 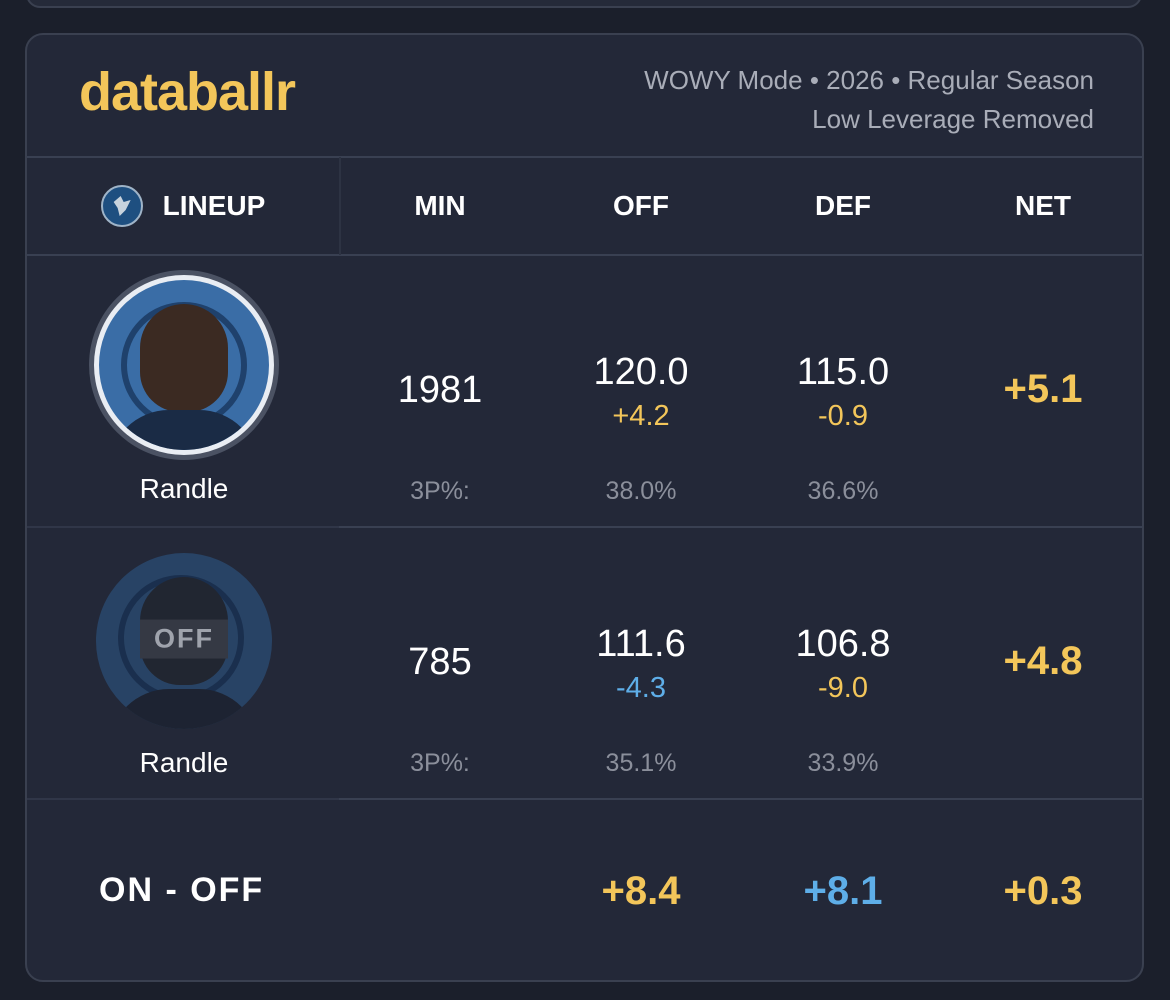 I want to click on lineup-header: LINEUP, so click(x=183, y=206).